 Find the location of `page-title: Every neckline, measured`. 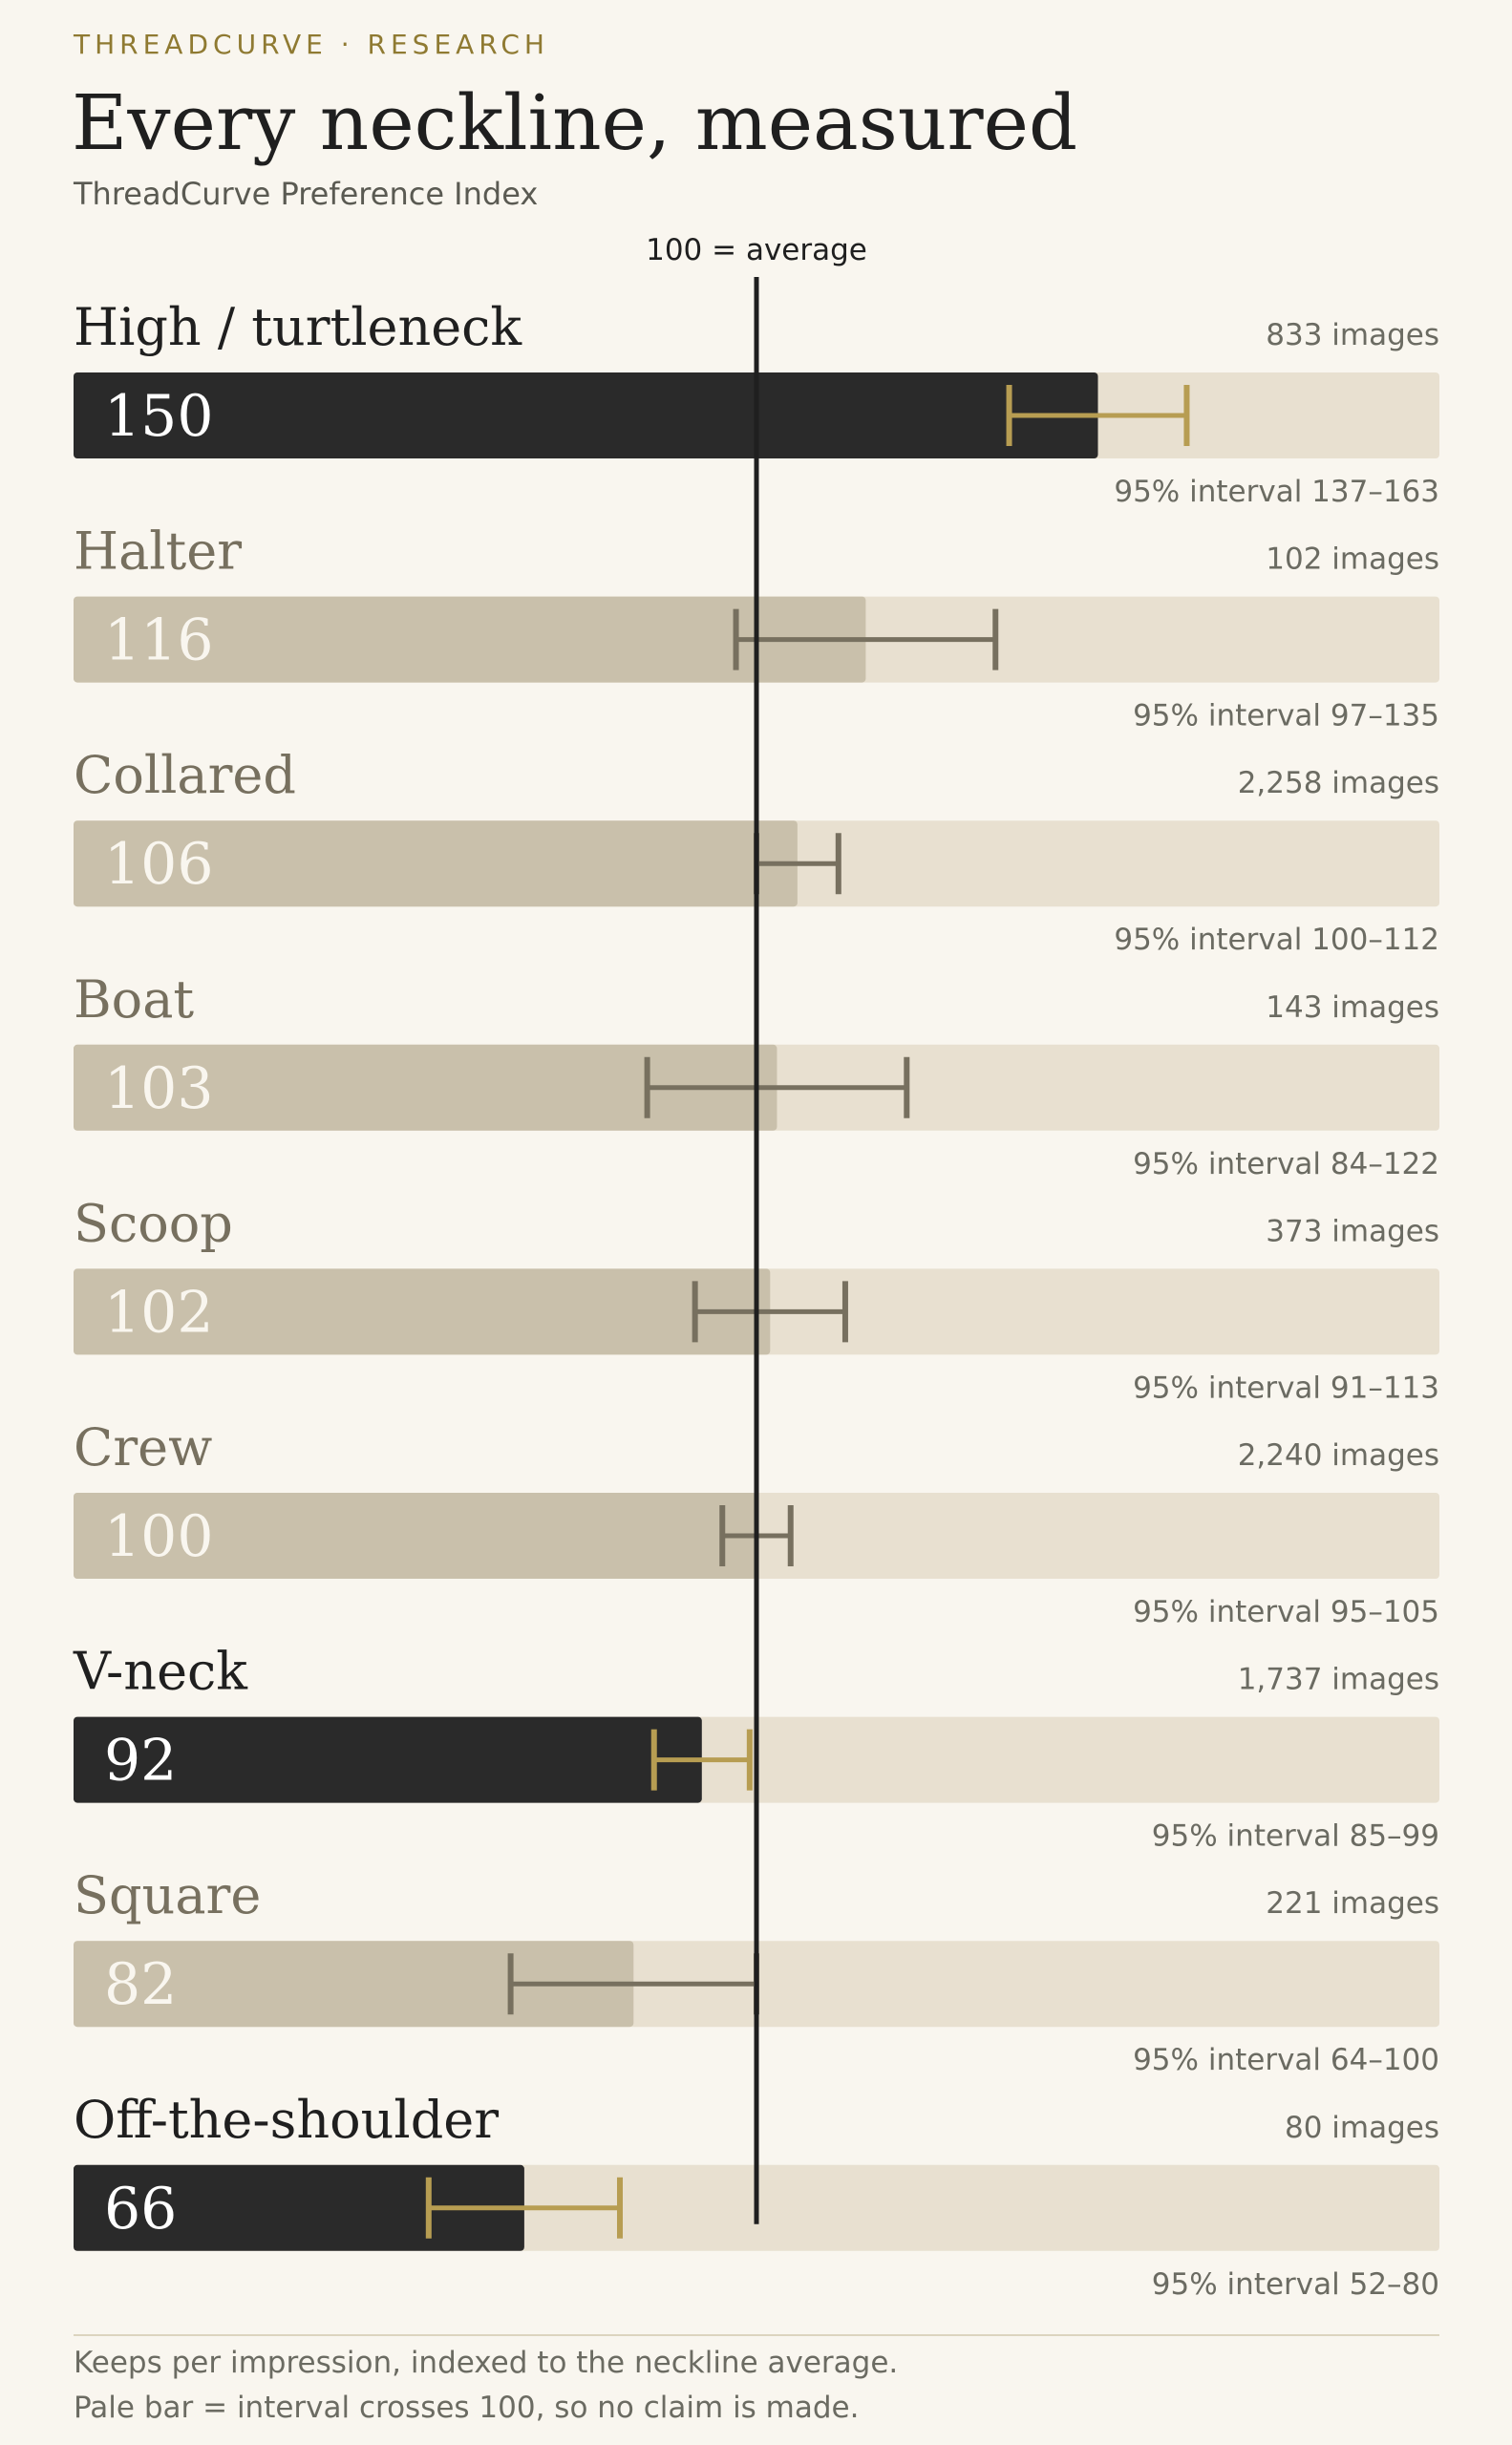

page-title: Every neckline, measured is located at coordinates (575, 123).